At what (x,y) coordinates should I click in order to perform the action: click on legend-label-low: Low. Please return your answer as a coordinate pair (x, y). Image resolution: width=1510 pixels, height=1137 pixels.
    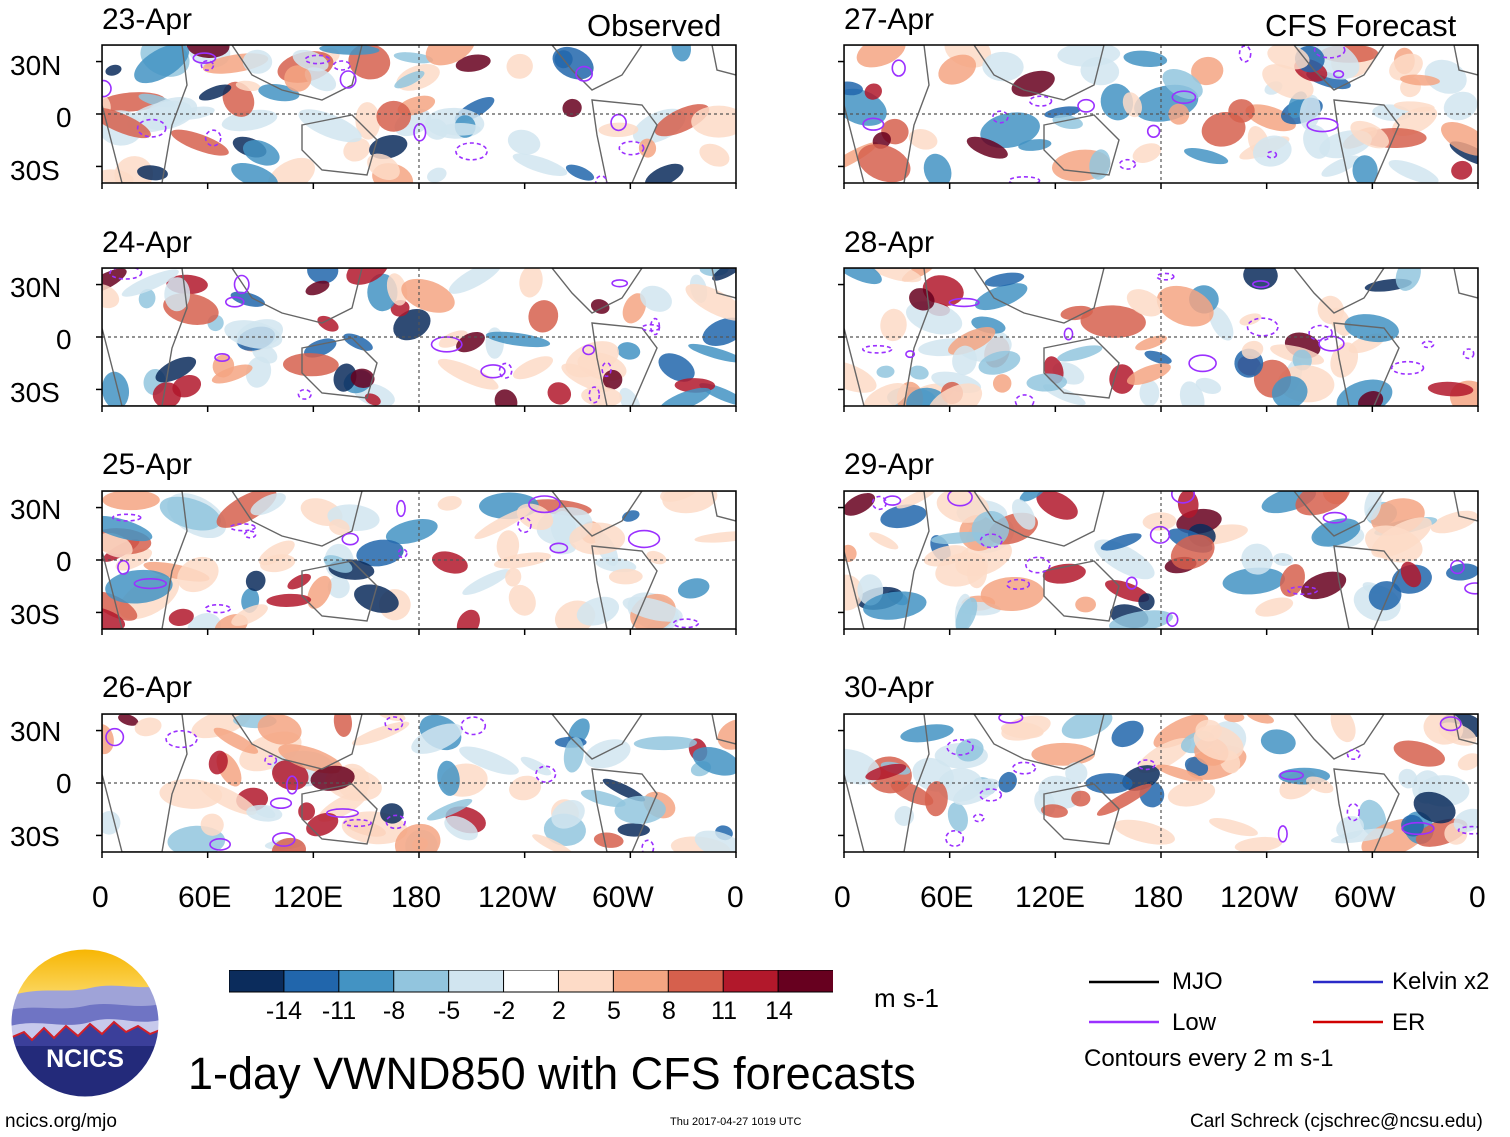
    Looking at the image, I should click on (1194, 1022).